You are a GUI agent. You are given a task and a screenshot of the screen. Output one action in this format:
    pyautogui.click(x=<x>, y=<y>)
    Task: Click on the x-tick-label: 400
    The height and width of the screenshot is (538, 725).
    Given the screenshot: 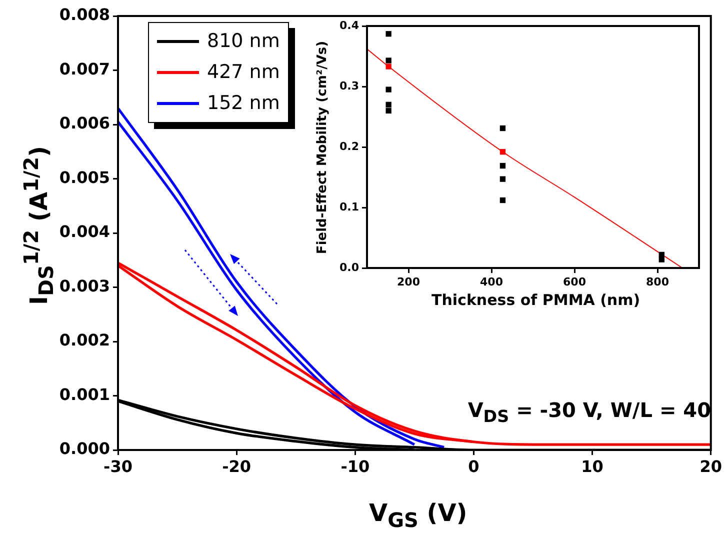 What is the action you would take?
    pyautogui.click(x=492, y=281)
    